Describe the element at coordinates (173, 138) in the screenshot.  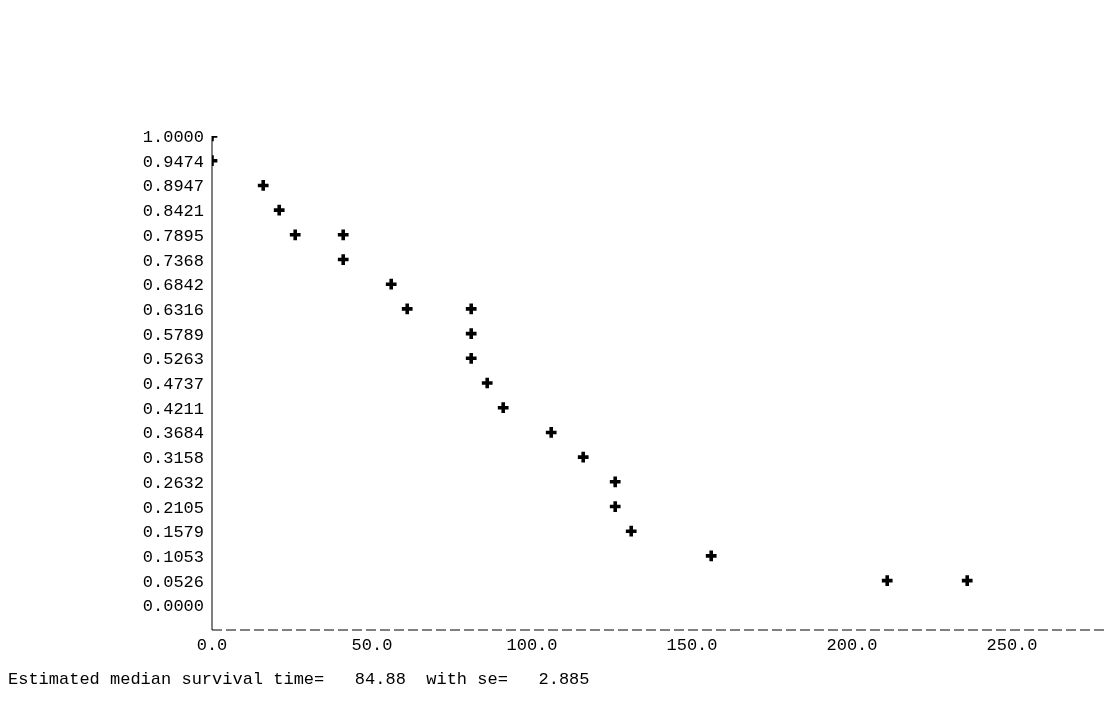
I see `y-tick-label: 1.0000` at that location.